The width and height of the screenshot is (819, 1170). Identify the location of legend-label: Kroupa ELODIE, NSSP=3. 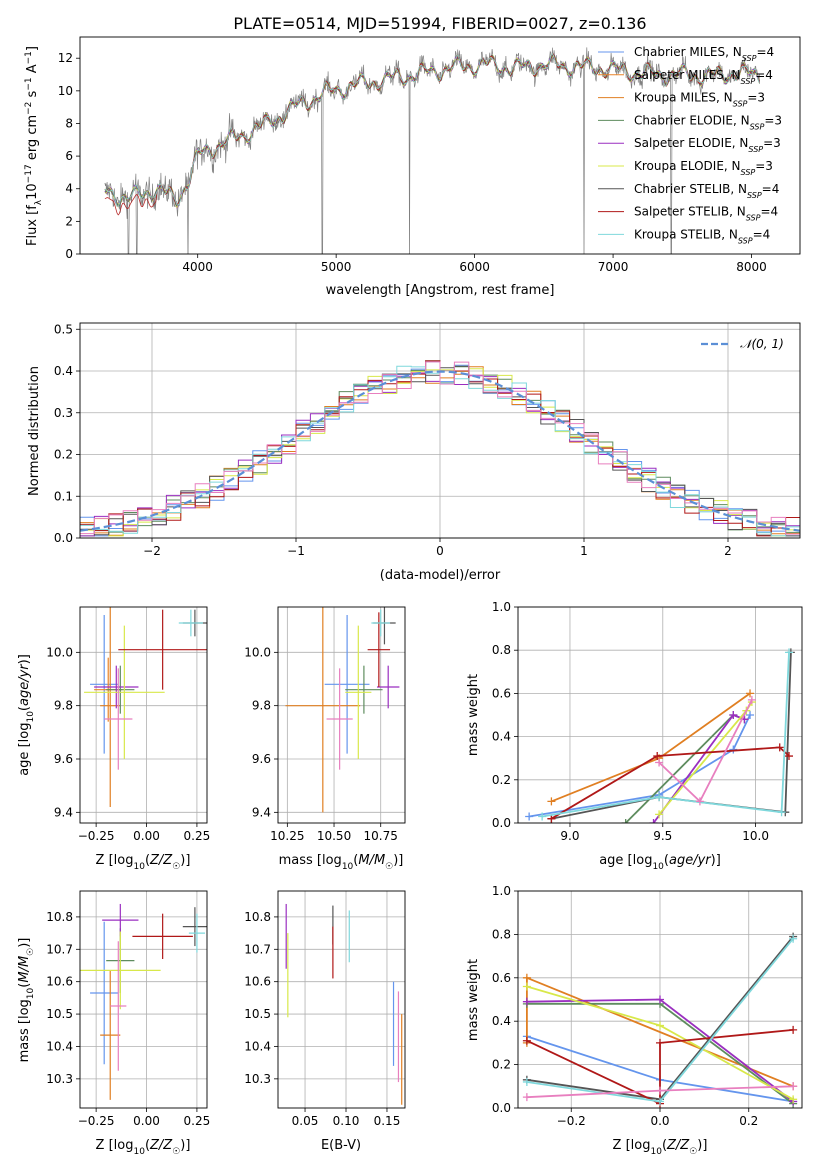
(703, 168).